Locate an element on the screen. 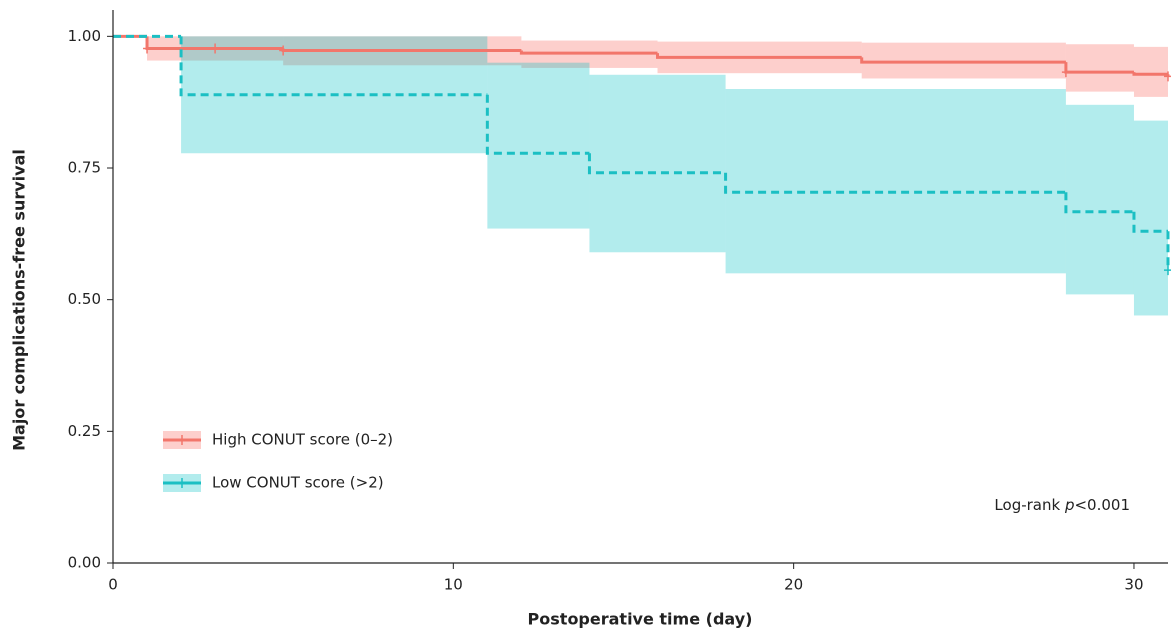 This screenshot has width=1171, height=640. x-tick-label: 10 is located at coordinates (453, 585).